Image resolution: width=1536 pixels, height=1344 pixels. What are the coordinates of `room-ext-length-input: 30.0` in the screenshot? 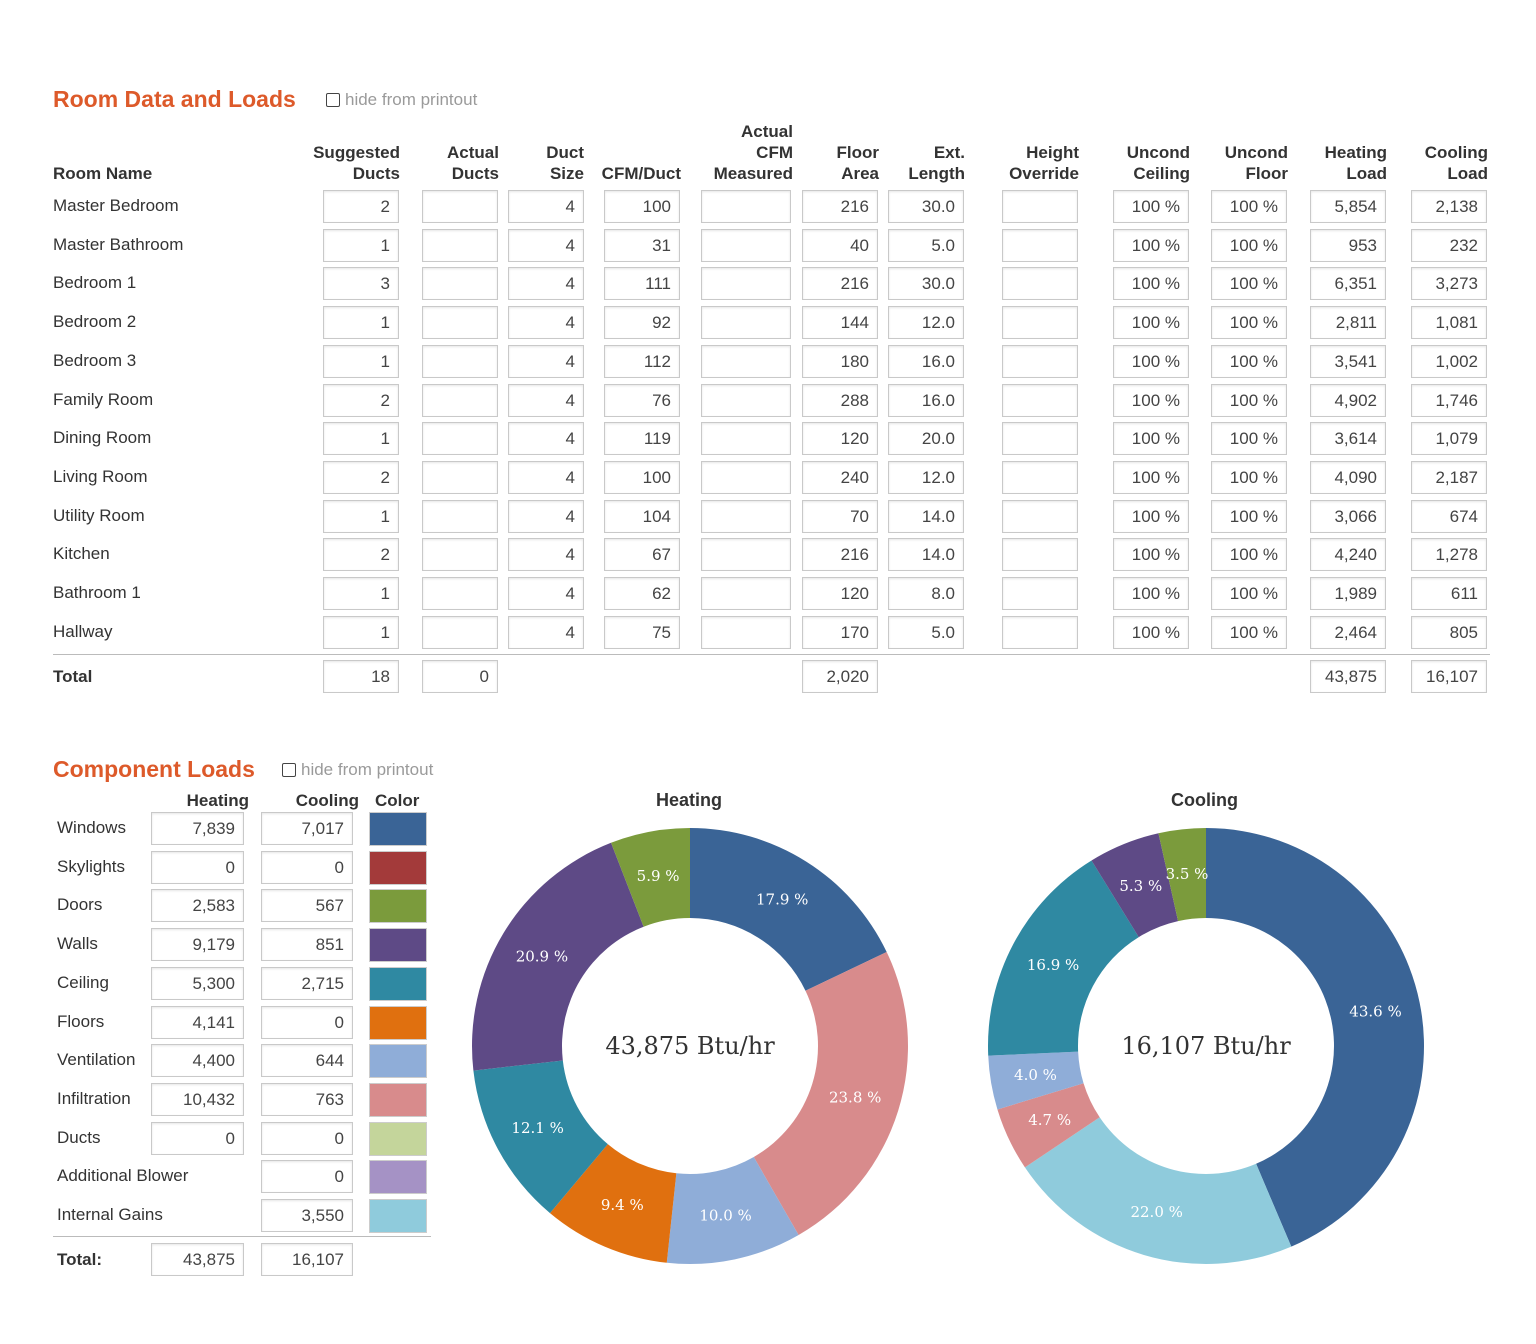 It's located at (926, 206).